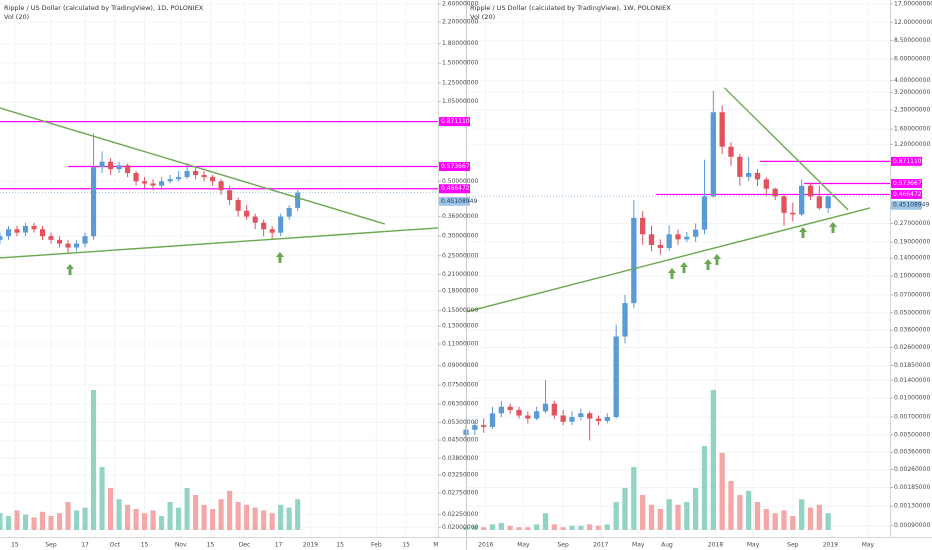 The width and height of the screenshot is (932, 550). Describe the element at coordinates (460, 403) in the screenshot. I see `y-tick-label: 0.06300000` at that location.